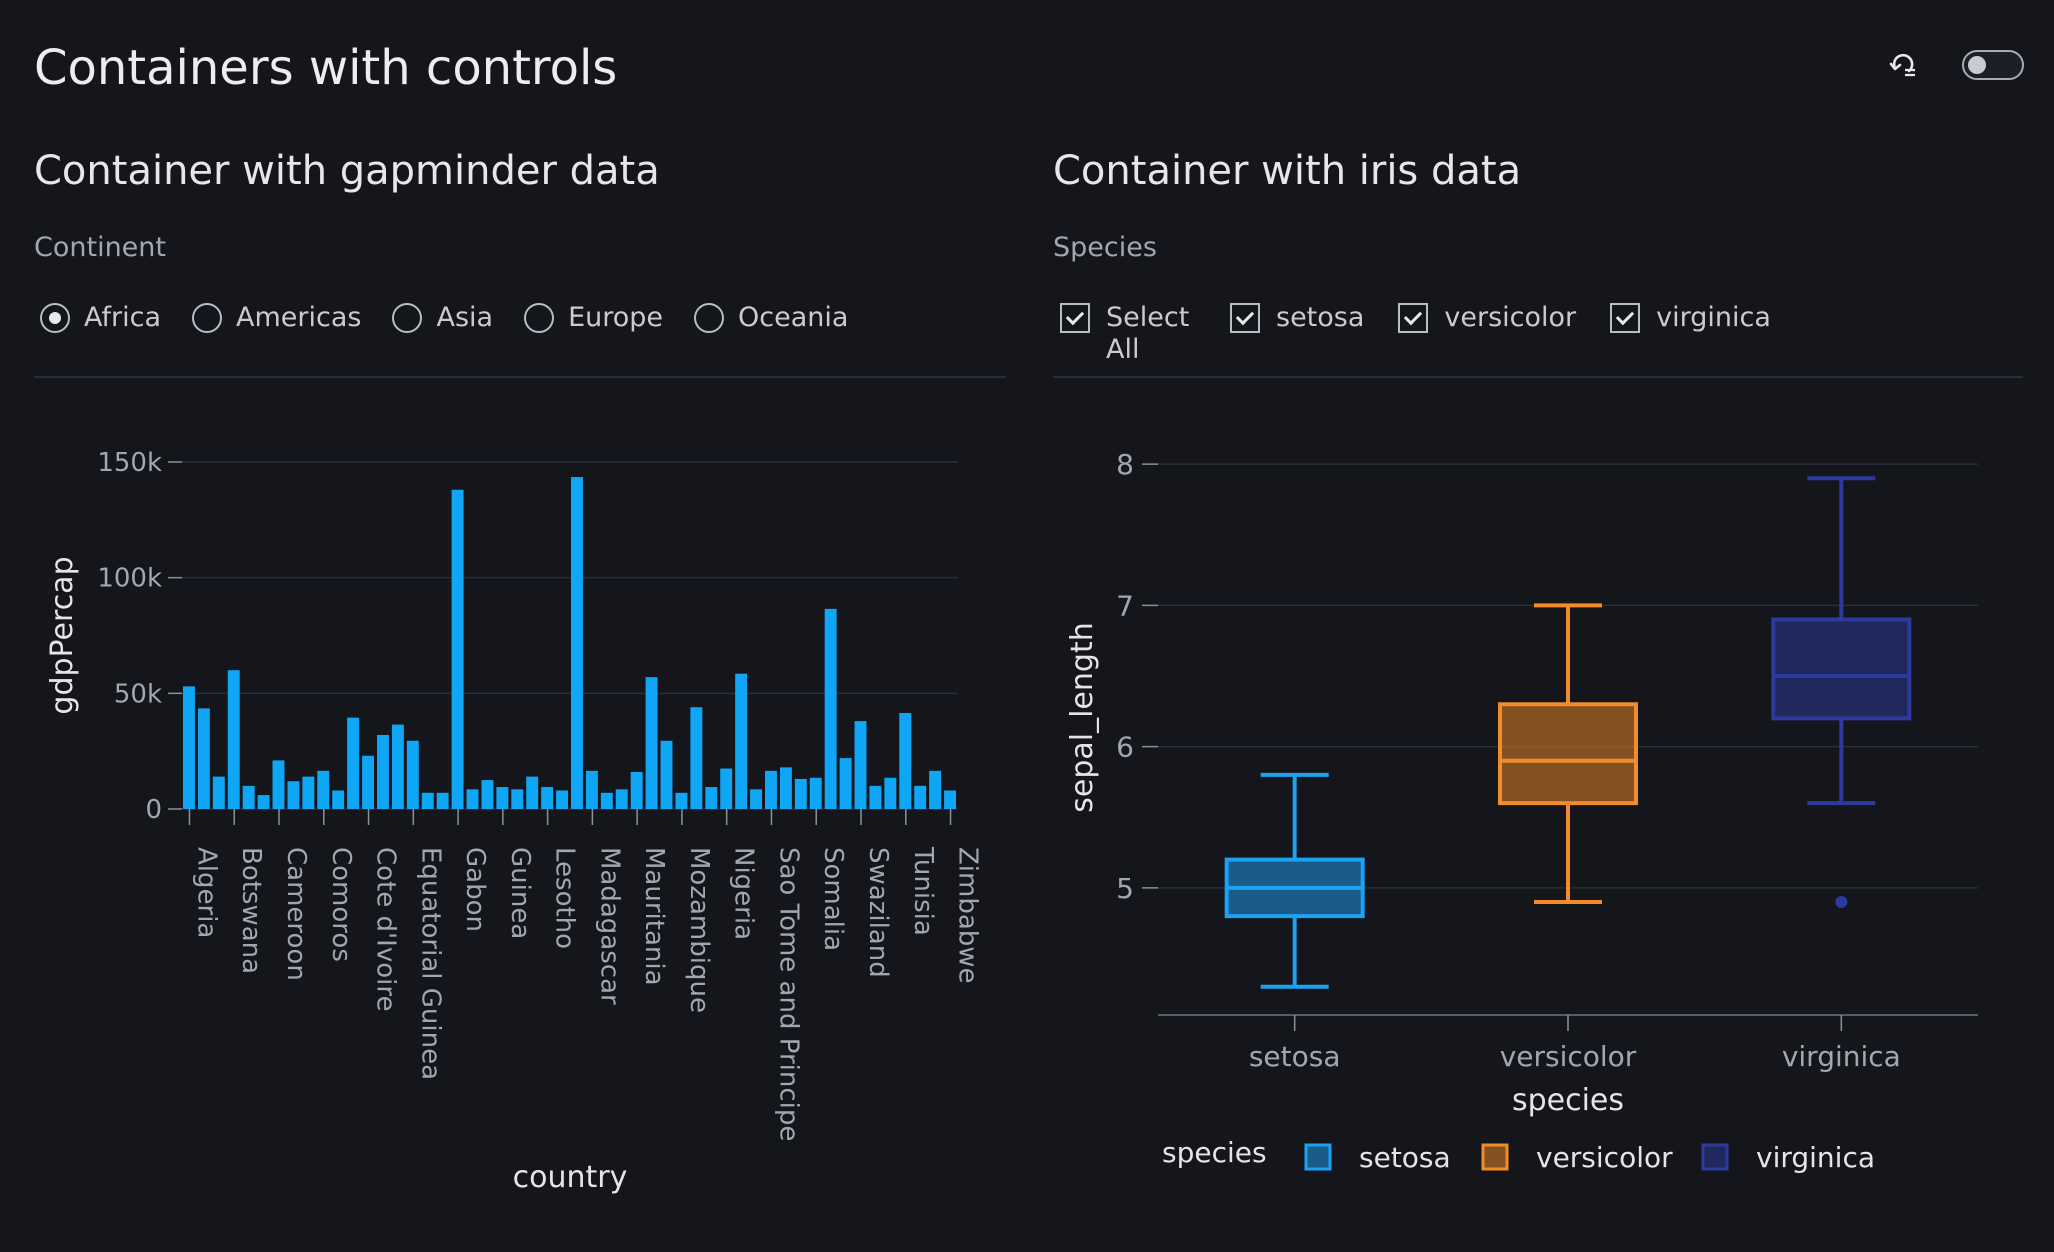 This screenshot has width=2054, height=1252. What do you see at coordinates (1294, 880) in the screenshot?
I see `box-setosa` at bounding box center [1294, 880].